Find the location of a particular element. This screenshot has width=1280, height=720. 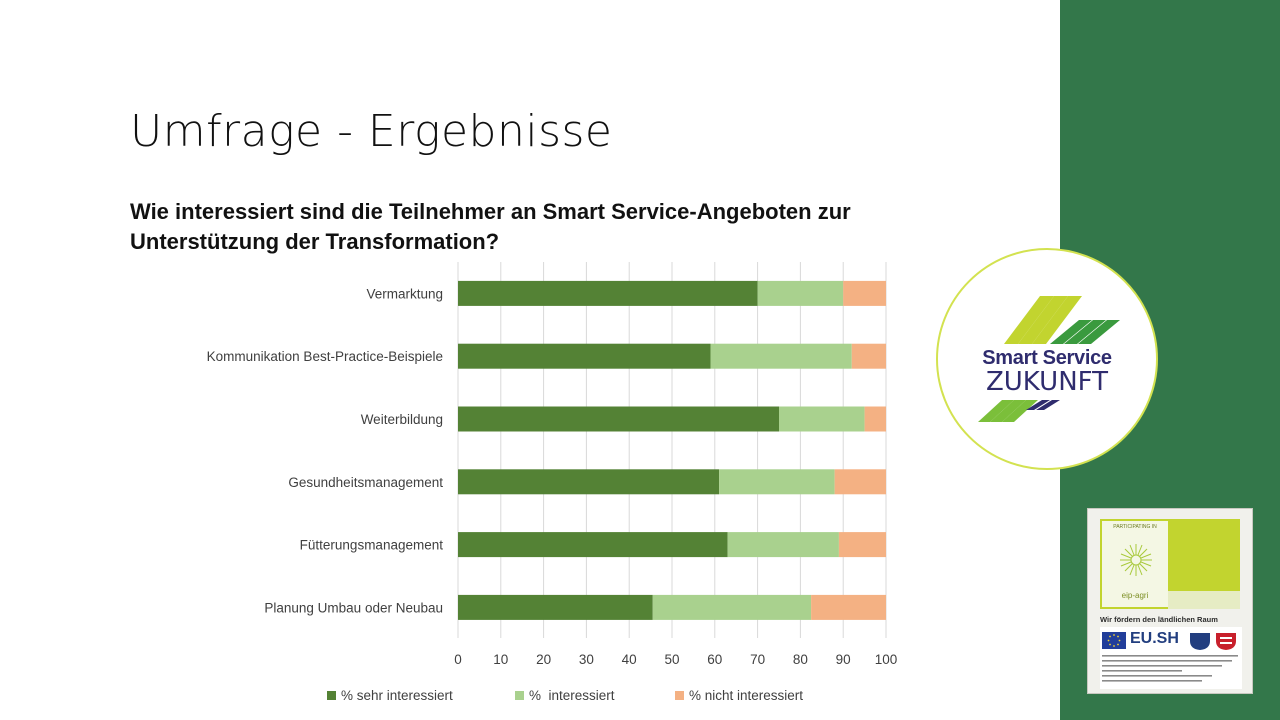

legend-label: % sehr interessiert is located at coordinates (397, 695).